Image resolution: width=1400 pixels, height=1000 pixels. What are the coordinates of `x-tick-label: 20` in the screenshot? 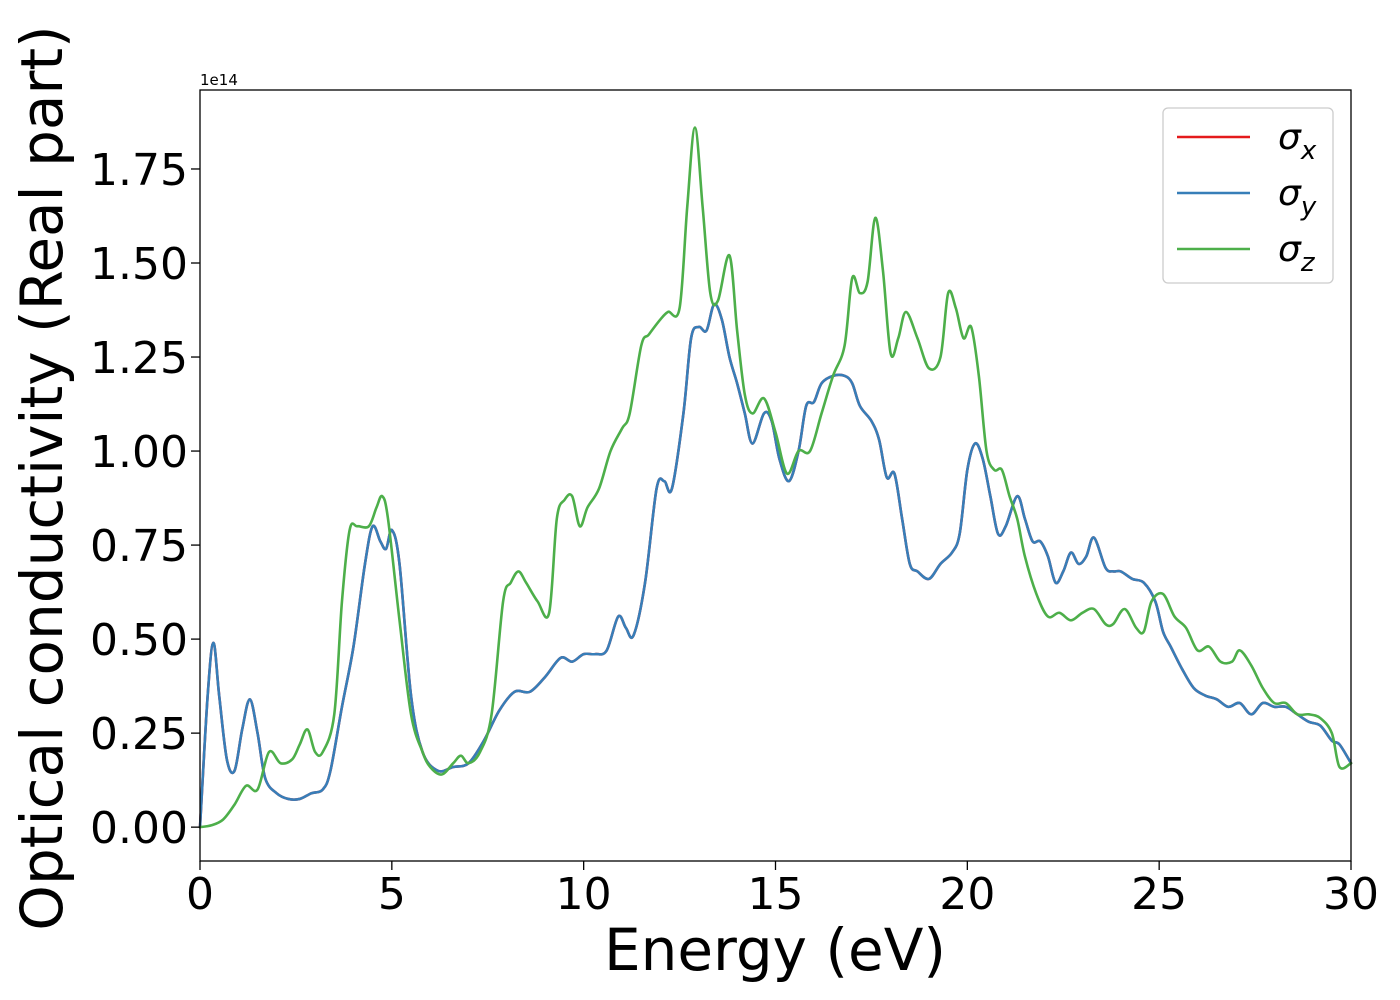 It's located at (967, 894).